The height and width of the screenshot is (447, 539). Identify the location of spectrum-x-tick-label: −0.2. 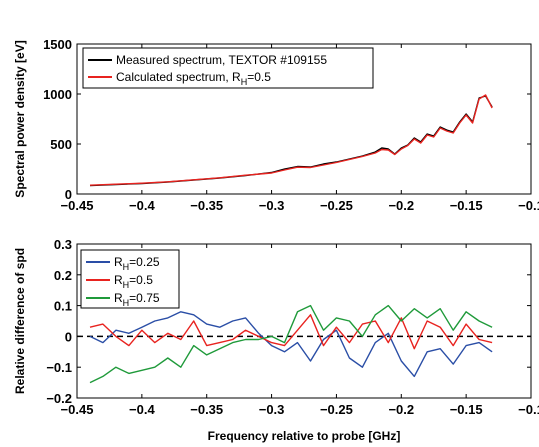
(401, 205).